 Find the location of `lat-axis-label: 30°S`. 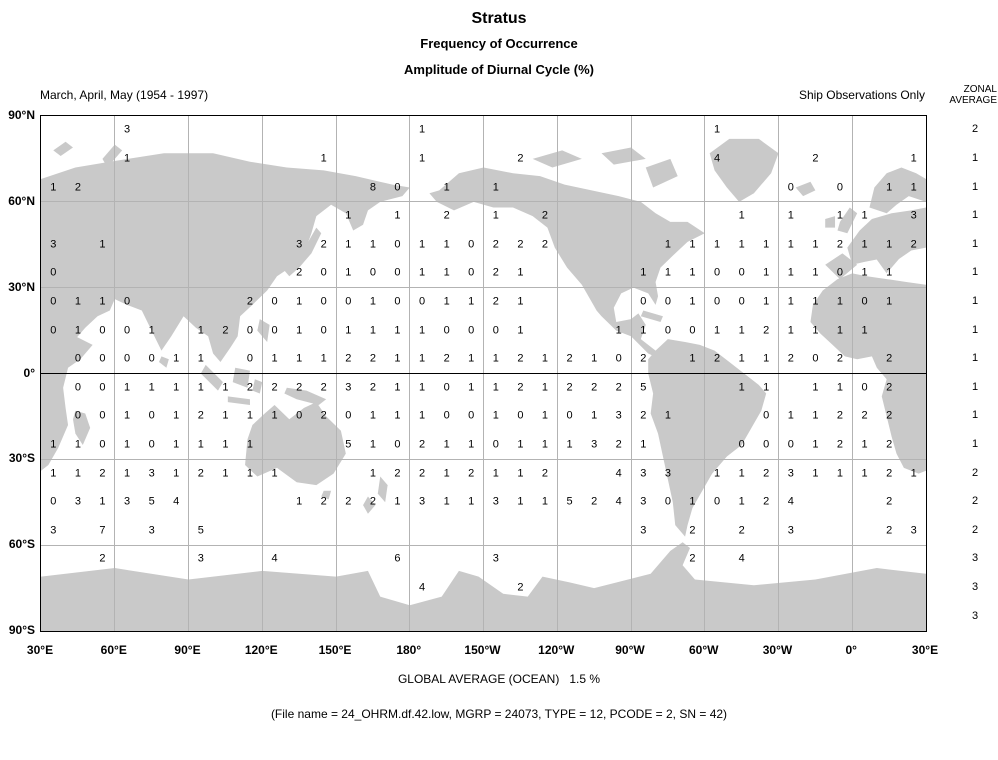

lat-axis-label: 30°S is located at coordinates (21, 458).